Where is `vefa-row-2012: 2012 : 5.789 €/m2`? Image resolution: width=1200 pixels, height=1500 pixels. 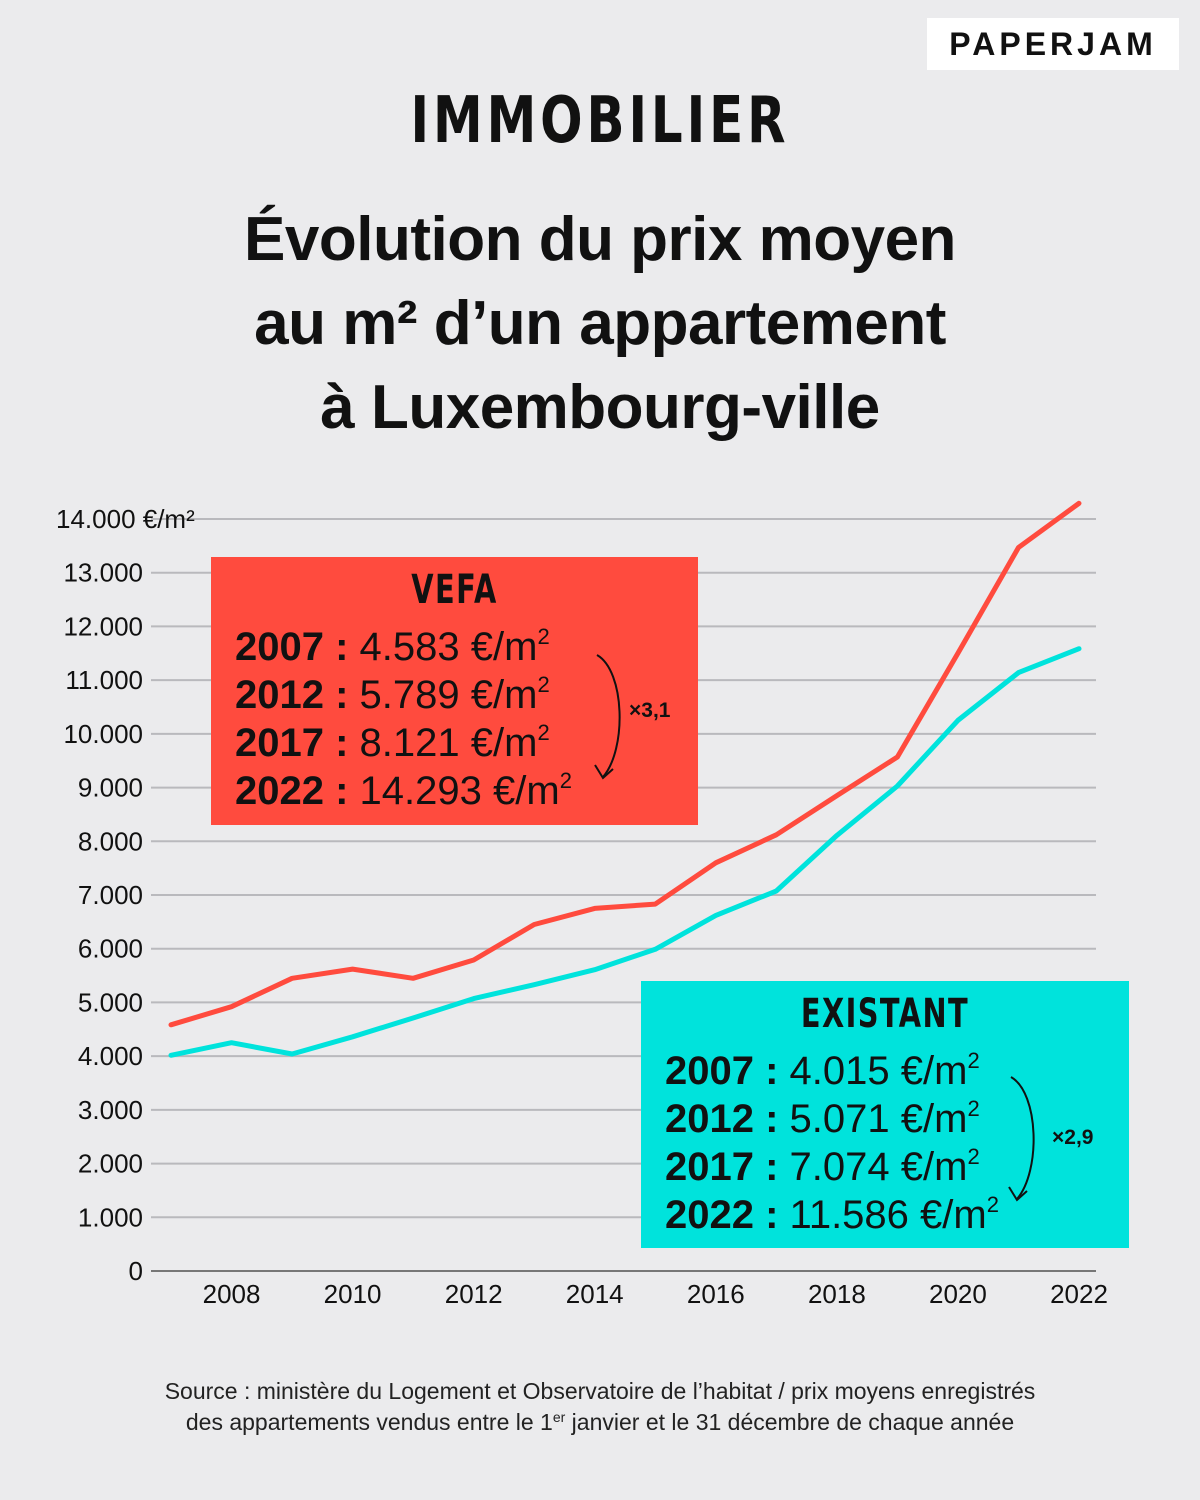
vefa-row-2012: 2012 : 5.789 €/m2 is located at coordinates (392, 694).